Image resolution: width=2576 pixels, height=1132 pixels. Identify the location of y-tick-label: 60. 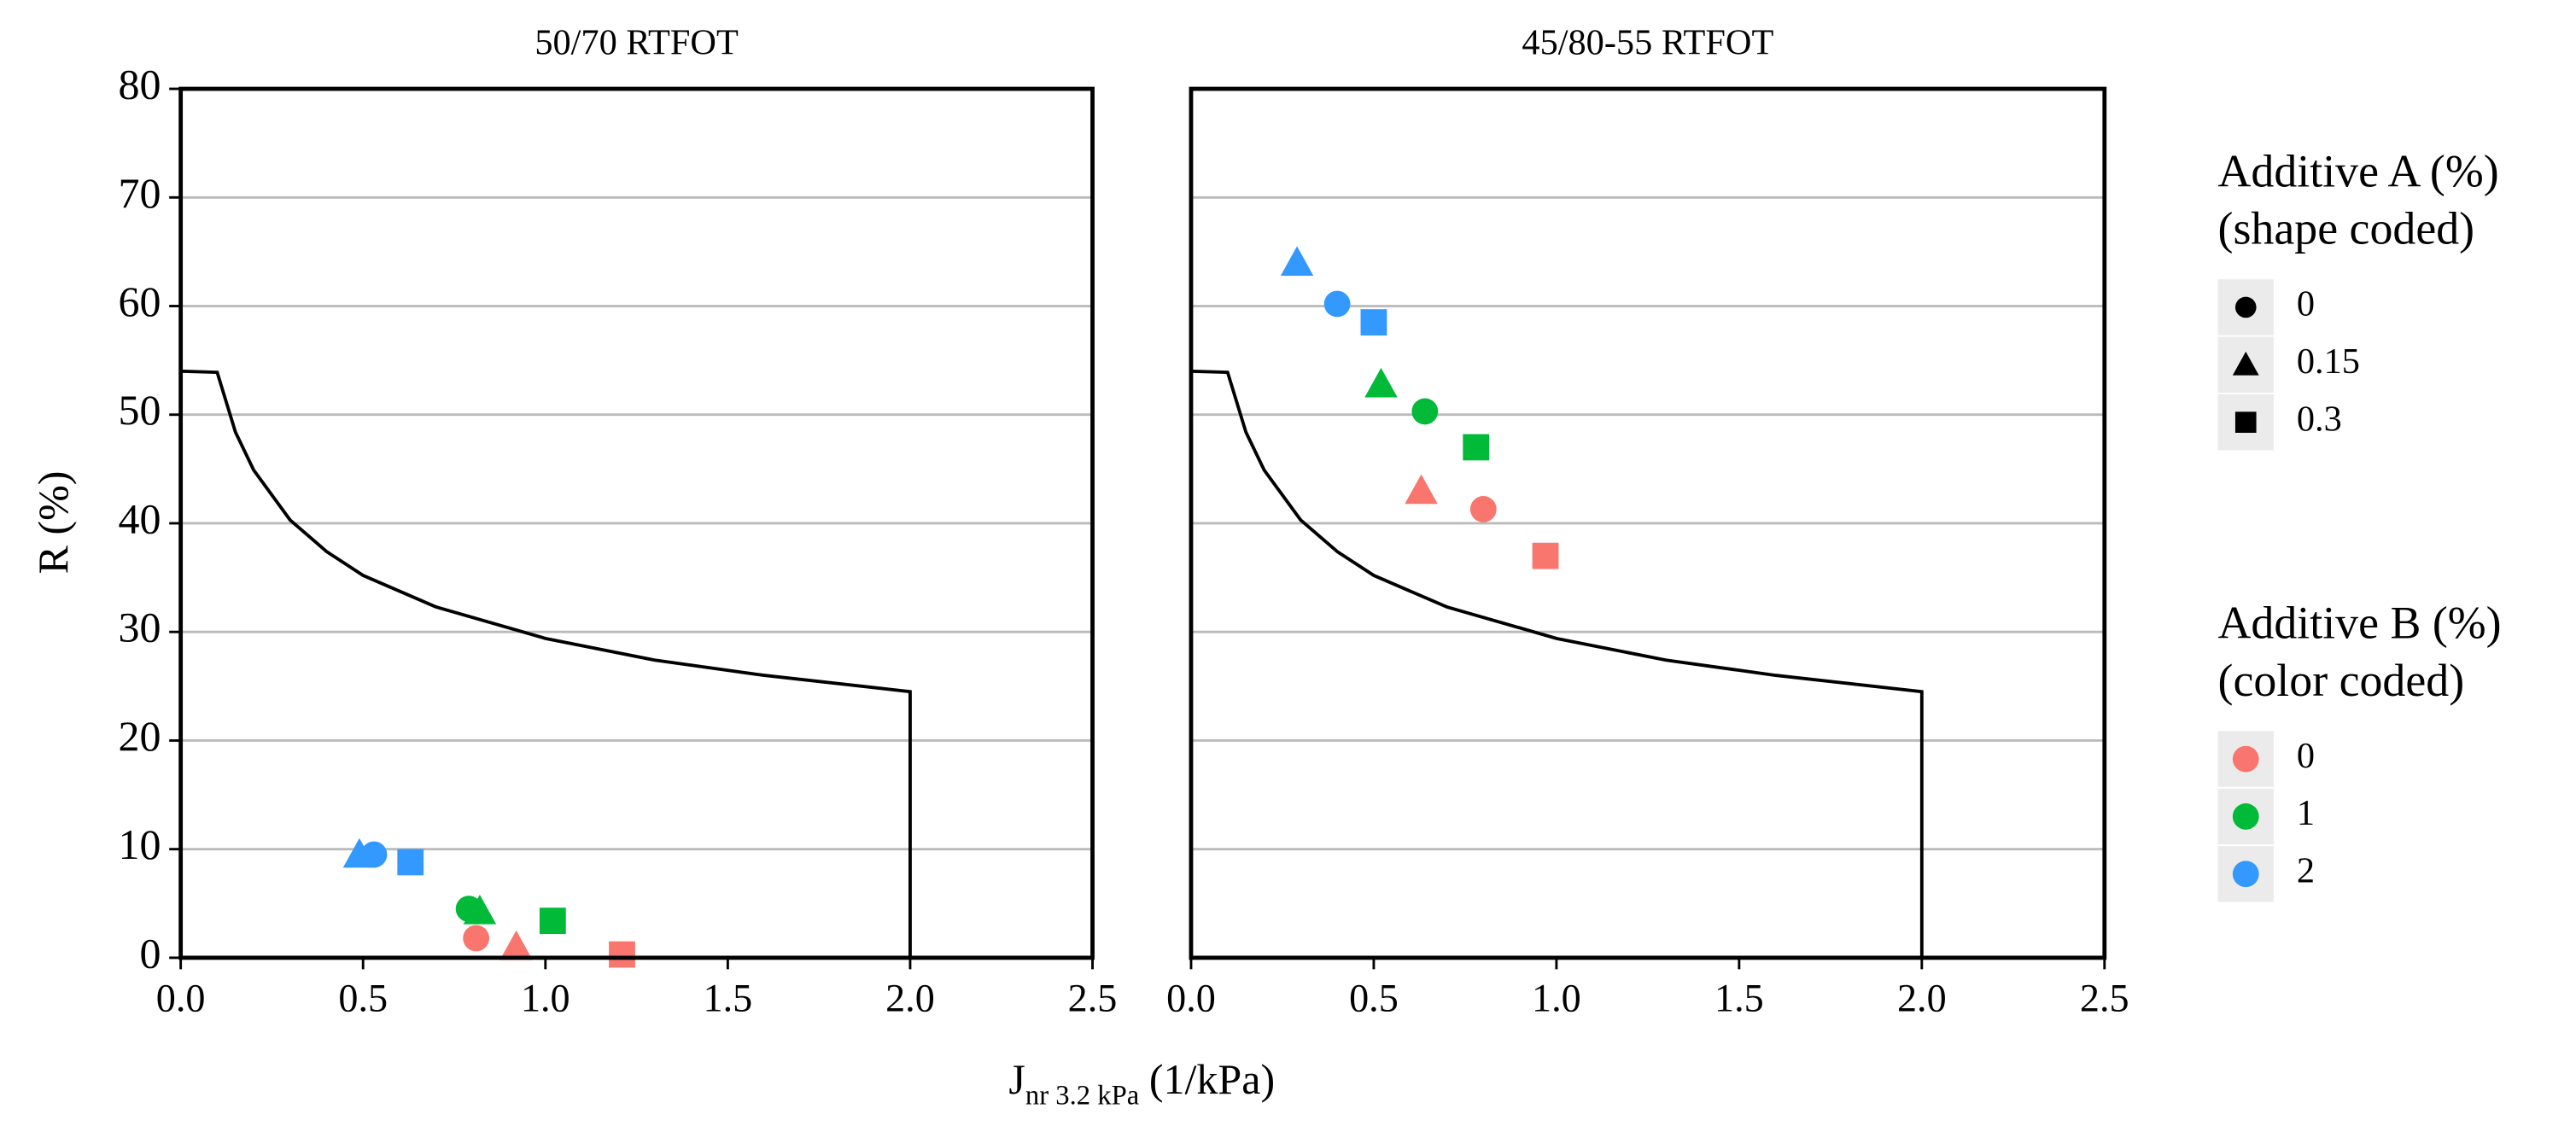
(140, 301).